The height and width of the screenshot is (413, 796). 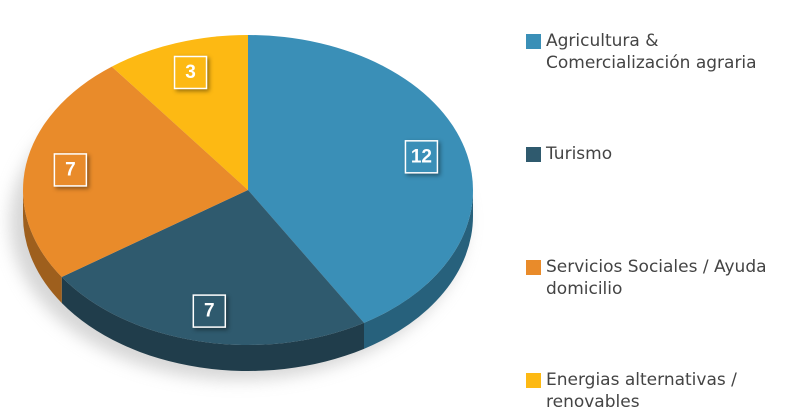 What do you see at coordinates (641, 391) in the screenshot?
I see `legend-label: Energias alternativas / renovables` at bounding box center [641, 391].